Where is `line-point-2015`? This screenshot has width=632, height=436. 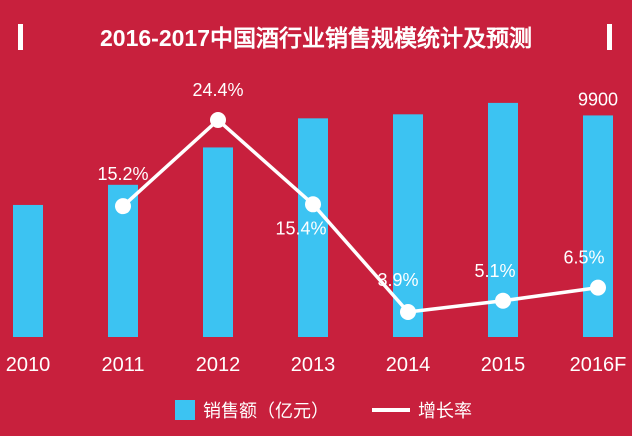 line-point-2015 is located at coordinates (503, 300).